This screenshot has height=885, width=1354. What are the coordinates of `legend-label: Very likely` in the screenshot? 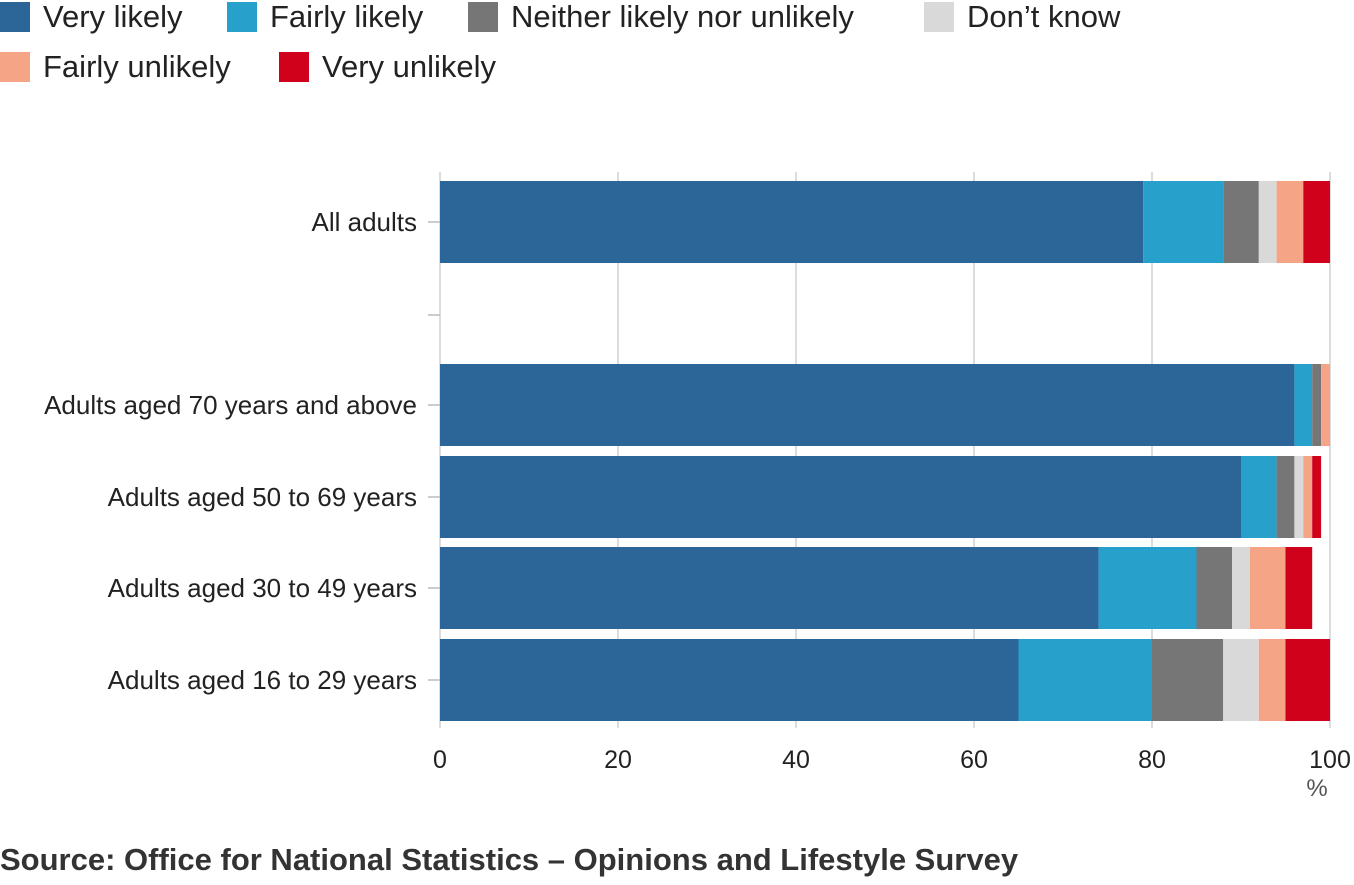 It's located at (113, 17).